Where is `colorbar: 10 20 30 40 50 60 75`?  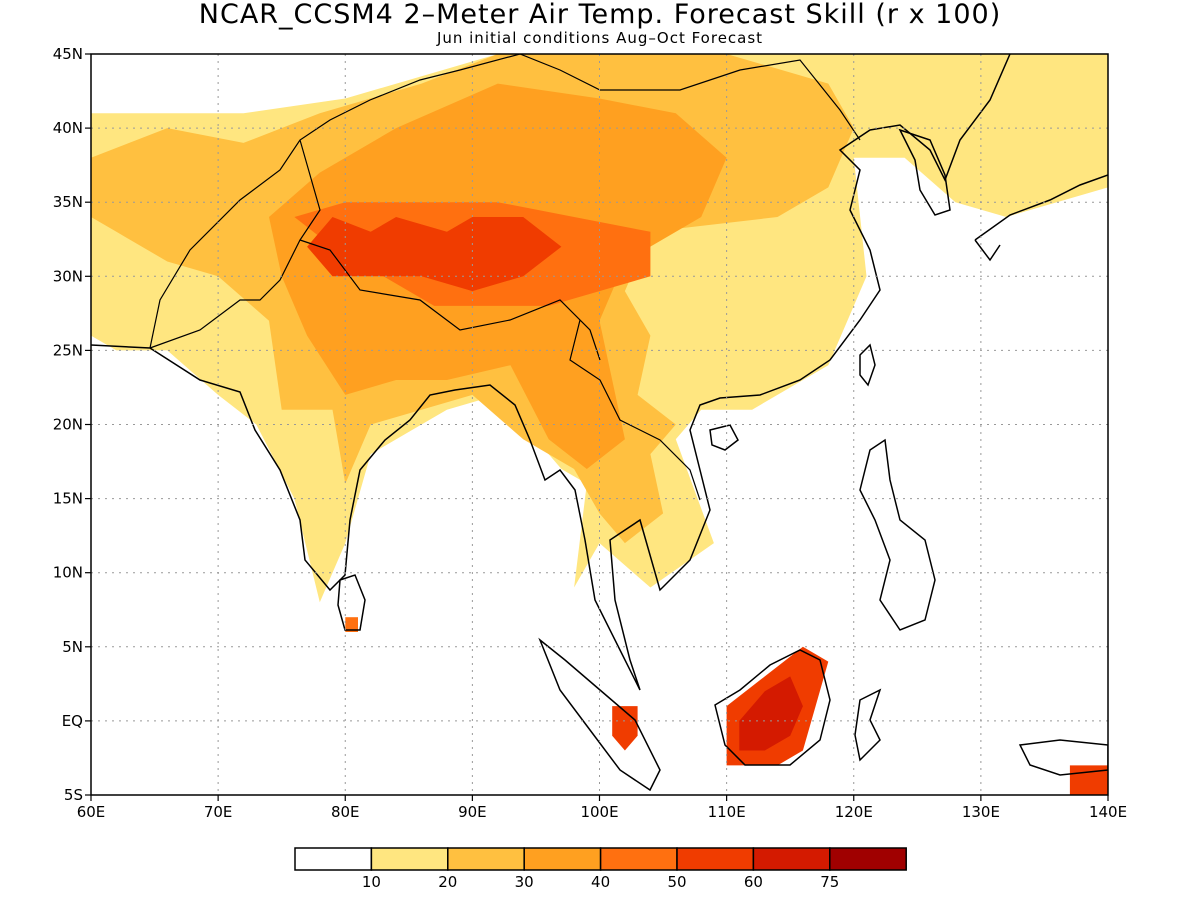
colorbar: 10 20 30 40 50 60 75 is located at coordinates (600, 869).